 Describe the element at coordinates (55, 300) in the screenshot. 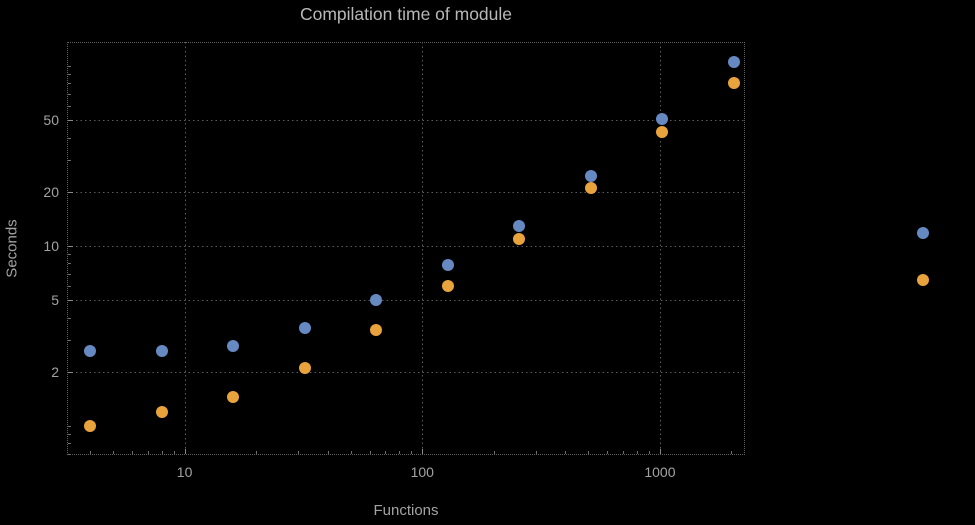

I see `y-tick-label: 5` at that location.